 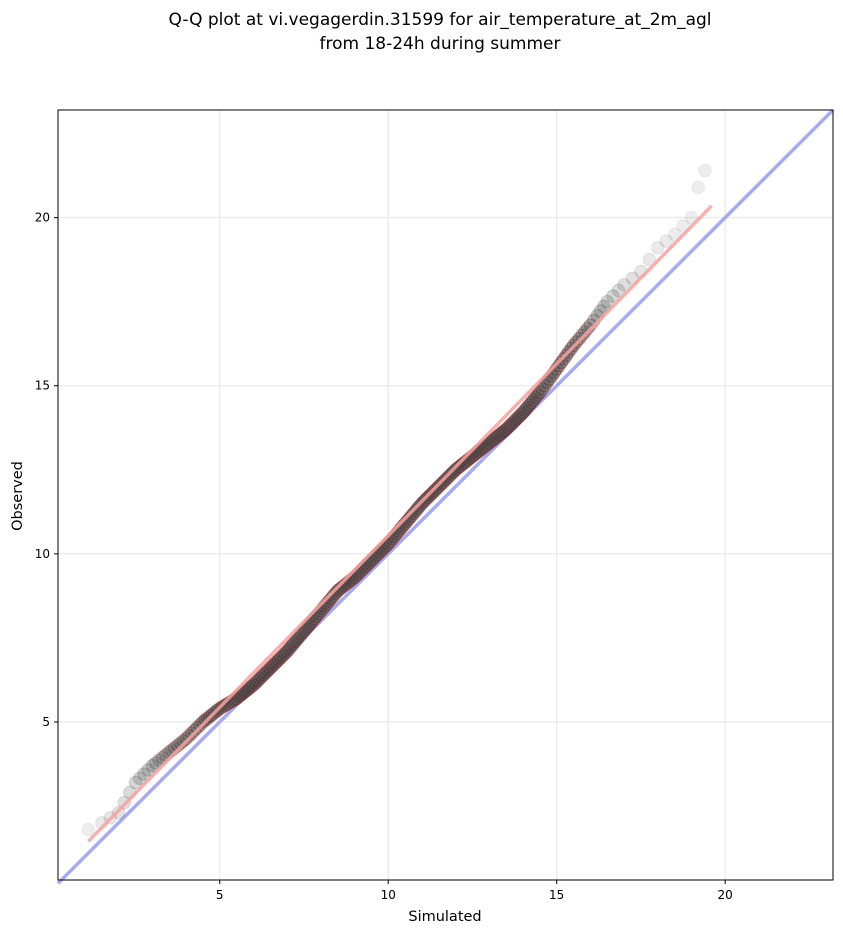 What do you see at coordinates (474, 891) in the screenshot?
I see `x-axis-ticks: 5 10 15 20` at bounding box center [474, 891].